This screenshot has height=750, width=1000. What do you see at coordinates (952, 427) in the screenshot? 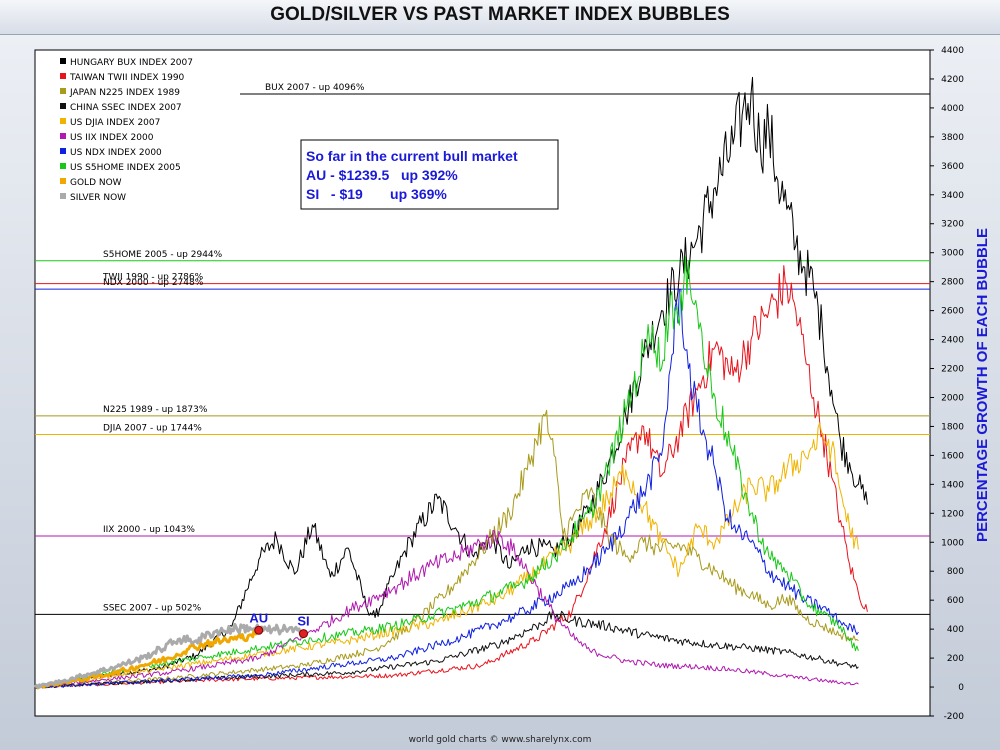
I see `y-tick-label: 1800` at bounding box center [952, 427].